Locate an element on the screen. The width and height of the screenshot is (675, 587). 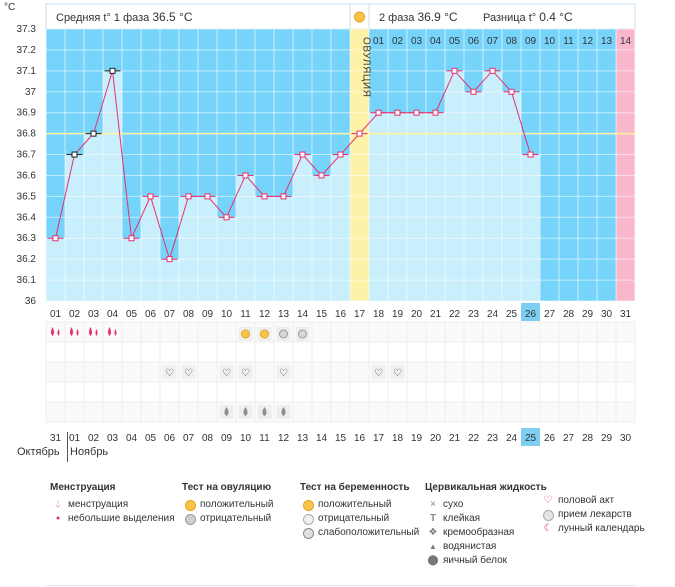
calendar-date-label: 11 is located at coordinates (264, 438).